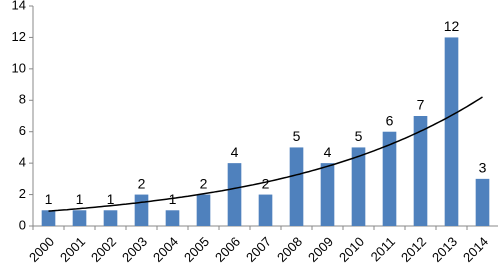 This screenshot has height=271, width=500. What do you see at coordinates (103, 249) in the screenshot?
I see `x-tick-label: 2002` at bounding box center [103, 249].